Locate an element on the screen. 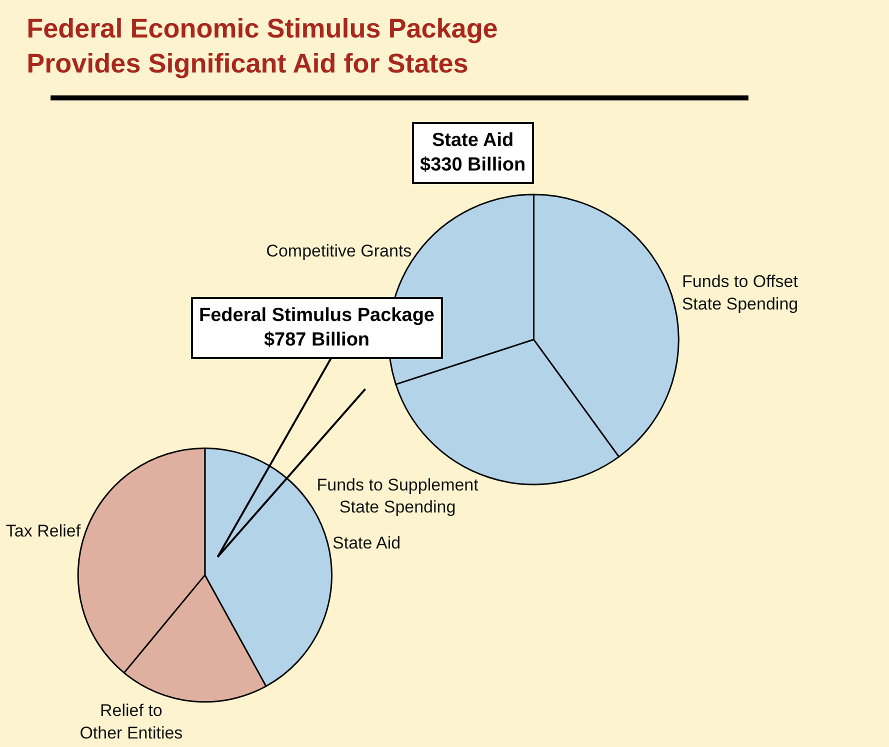 The width and height of the screenshot is (889, 747). chart-subtitle: Federal Stimulus Package $787 Billion is located at coordinates (316, 328).